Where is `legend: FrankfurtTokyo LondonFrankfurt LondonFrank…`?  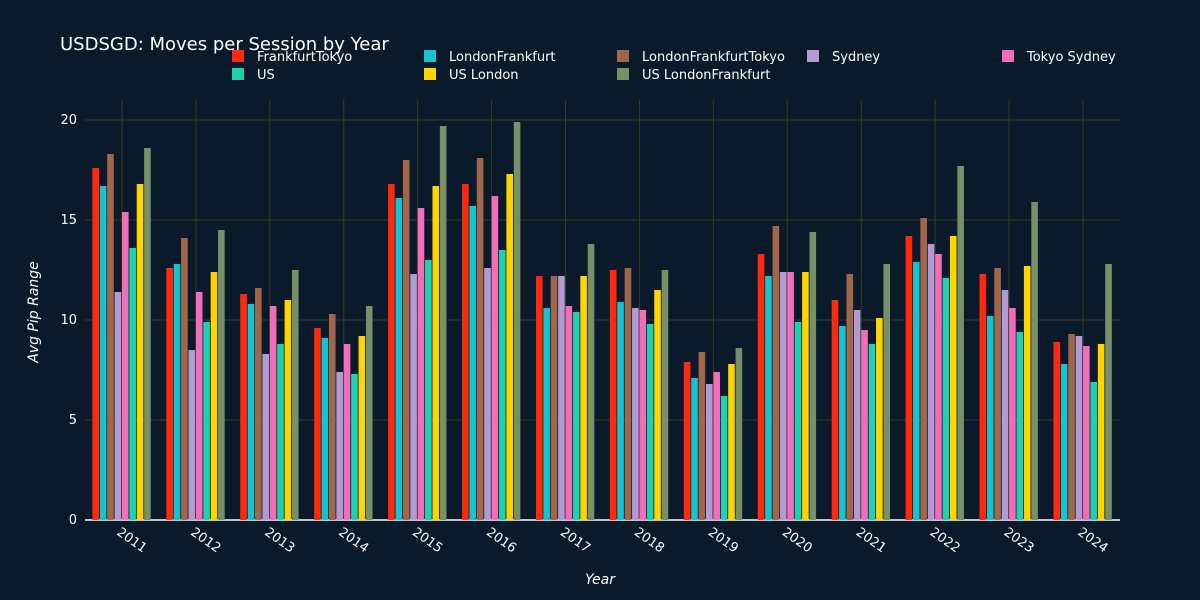
legend: FrankfurtTokyo LondonFrankfurt LondonFrank… is located at coordinates (674, 66).